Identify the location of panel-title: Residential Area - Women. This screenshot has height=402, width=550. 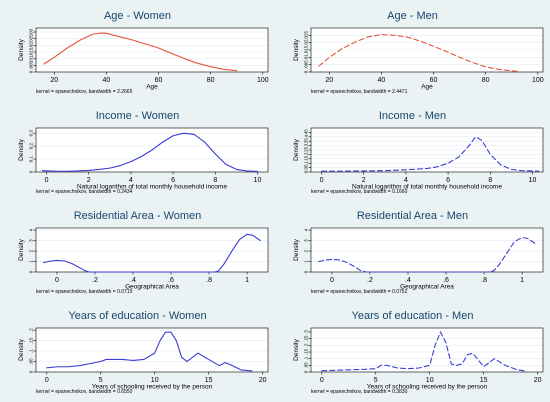
(137, 216).